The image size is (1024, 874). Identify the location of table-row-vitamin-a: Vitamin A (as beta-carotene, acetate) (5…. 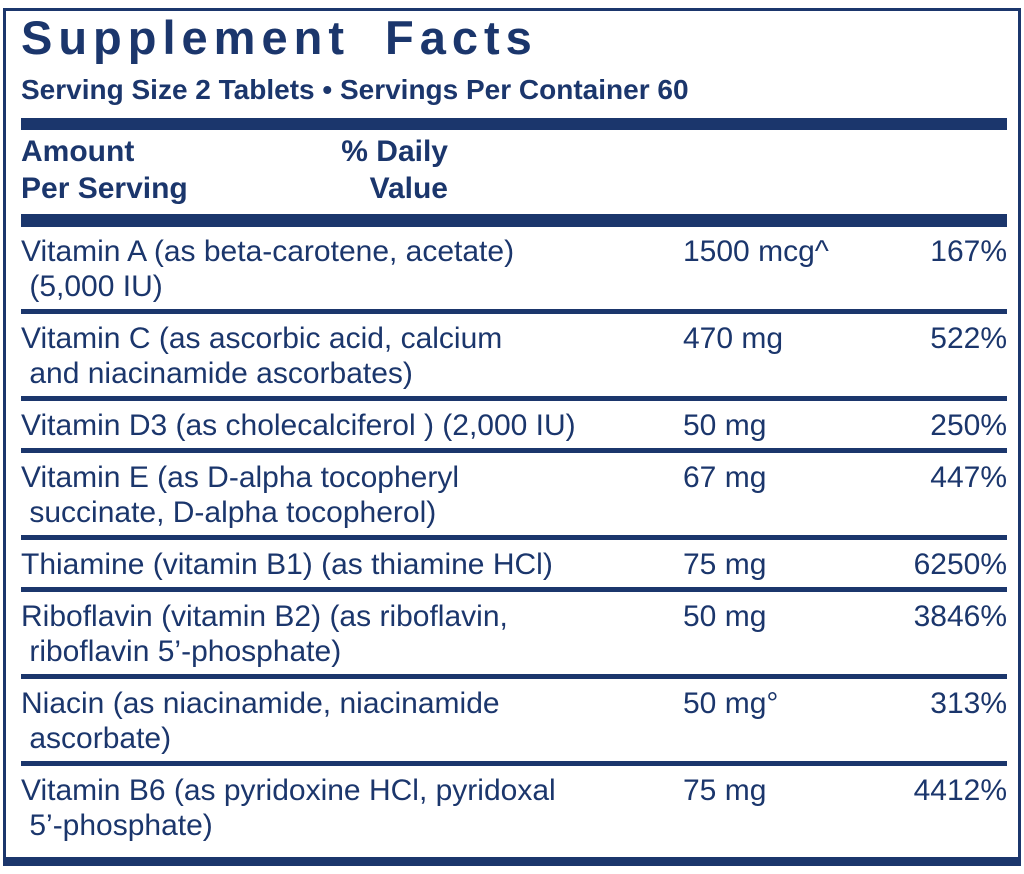
(514, 271).